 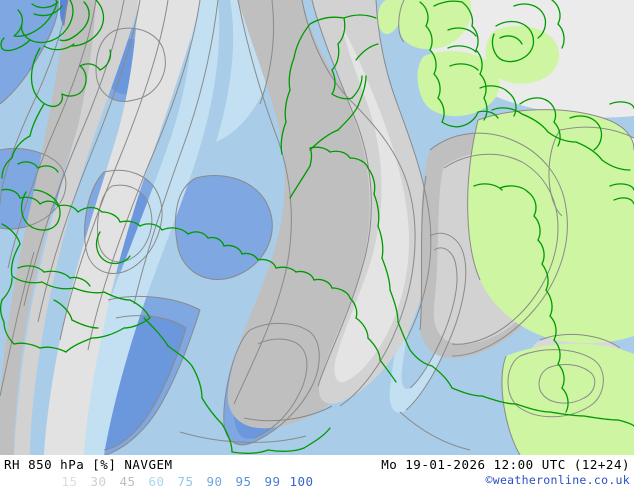 I want to click on legend-entry-45: 45, so click(x=127, y=481).